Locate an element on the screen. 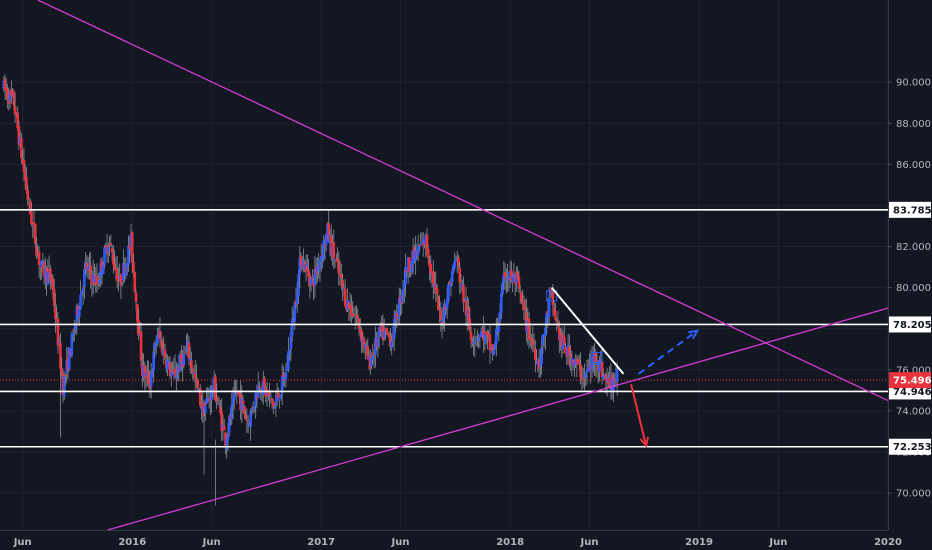 This screenshot has height=550, width=932. price-axis-panel is located at coordinates (910, 275).